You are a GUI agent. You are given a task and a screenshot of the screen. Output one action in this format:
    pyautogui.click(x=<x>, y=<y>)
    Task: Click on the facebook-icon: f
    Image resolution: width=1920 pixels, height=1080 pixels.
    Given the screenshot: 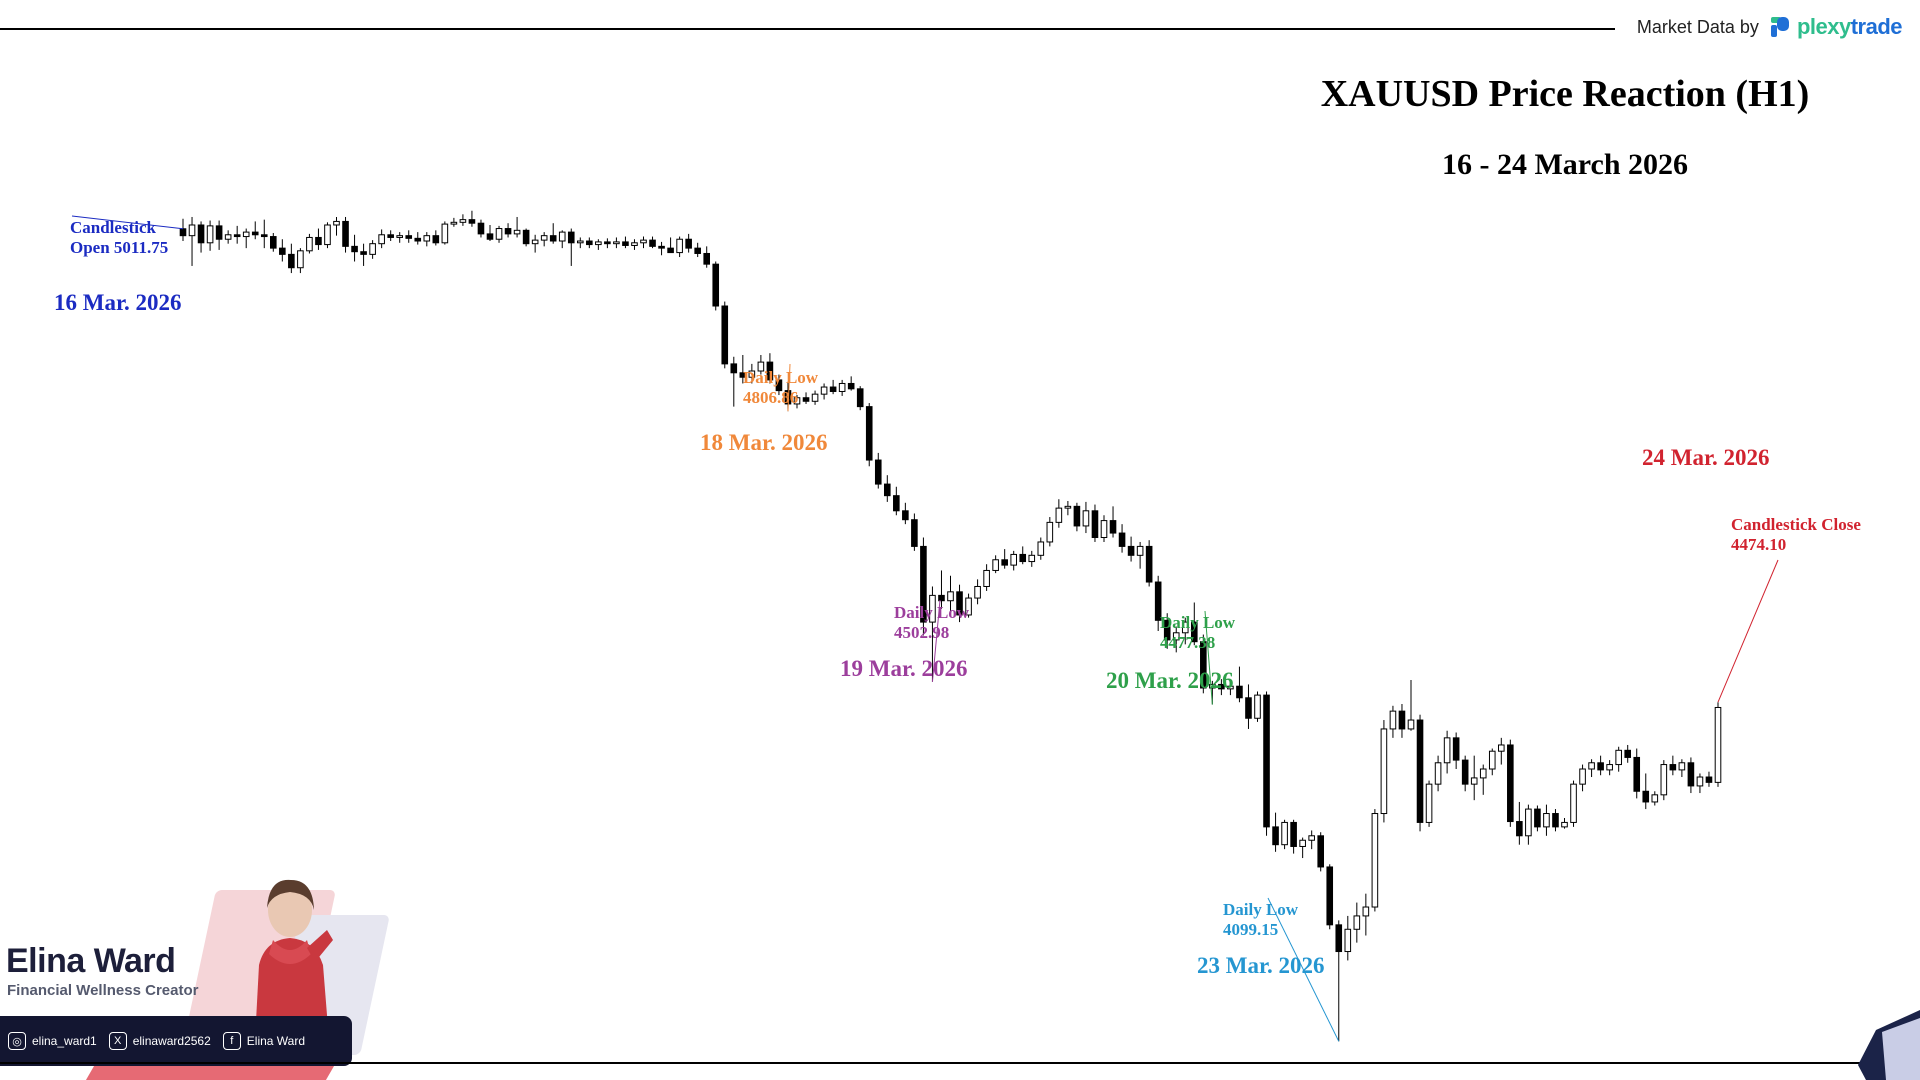 What is the action you would take?
    pyautogui.click(x=231, y=1041)
    